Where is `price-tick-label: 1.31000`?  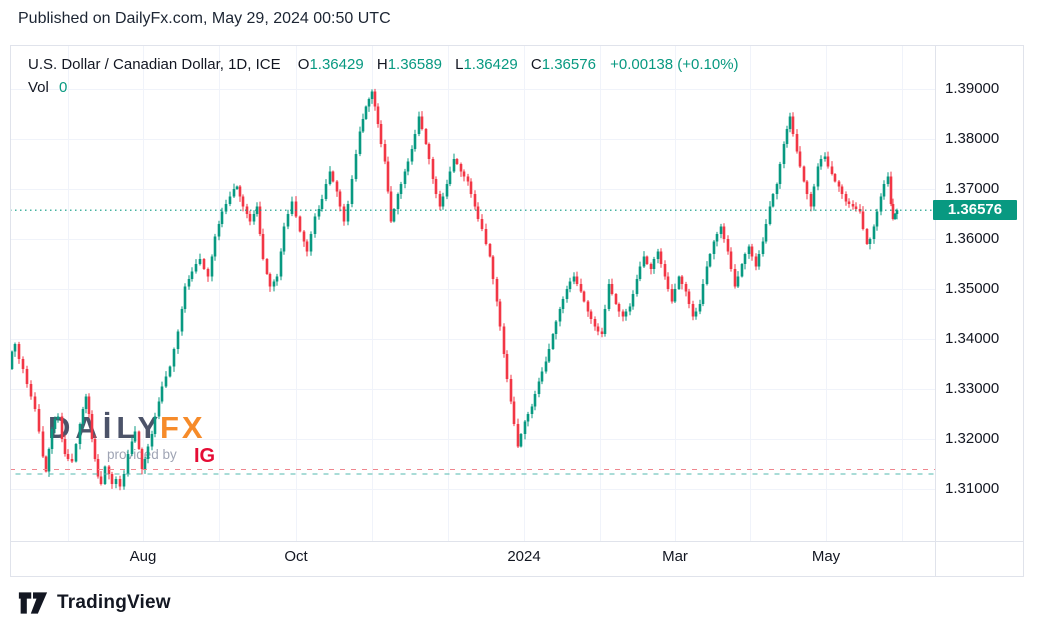 price-tick-label: 1.31000 is located at coordinates (972, 488).